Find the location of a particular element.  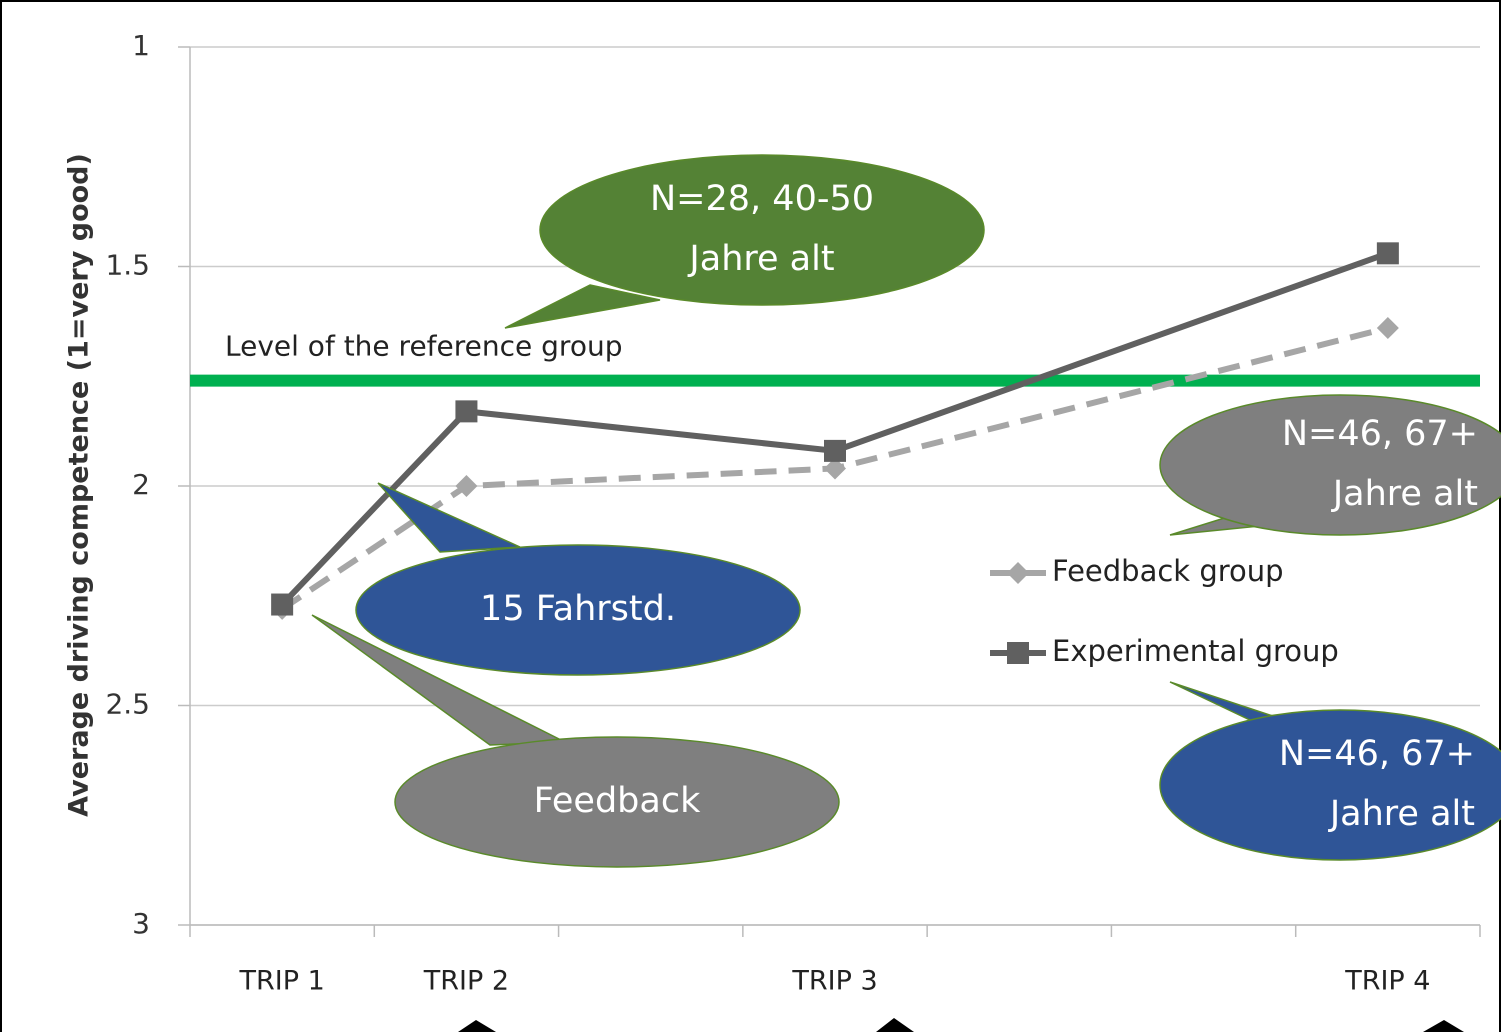

reference-label: Level of the reference group is located at coordinates (423, 346).